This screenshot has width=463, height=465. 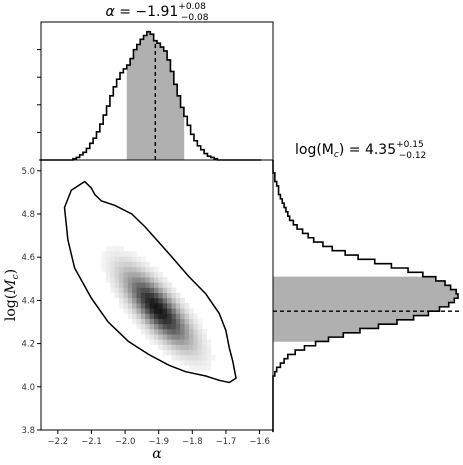 What do you see at coordinates (28, 215) in the screenshot?
I see `y-tick-label: 4.8` at bounding box center [28, 215].